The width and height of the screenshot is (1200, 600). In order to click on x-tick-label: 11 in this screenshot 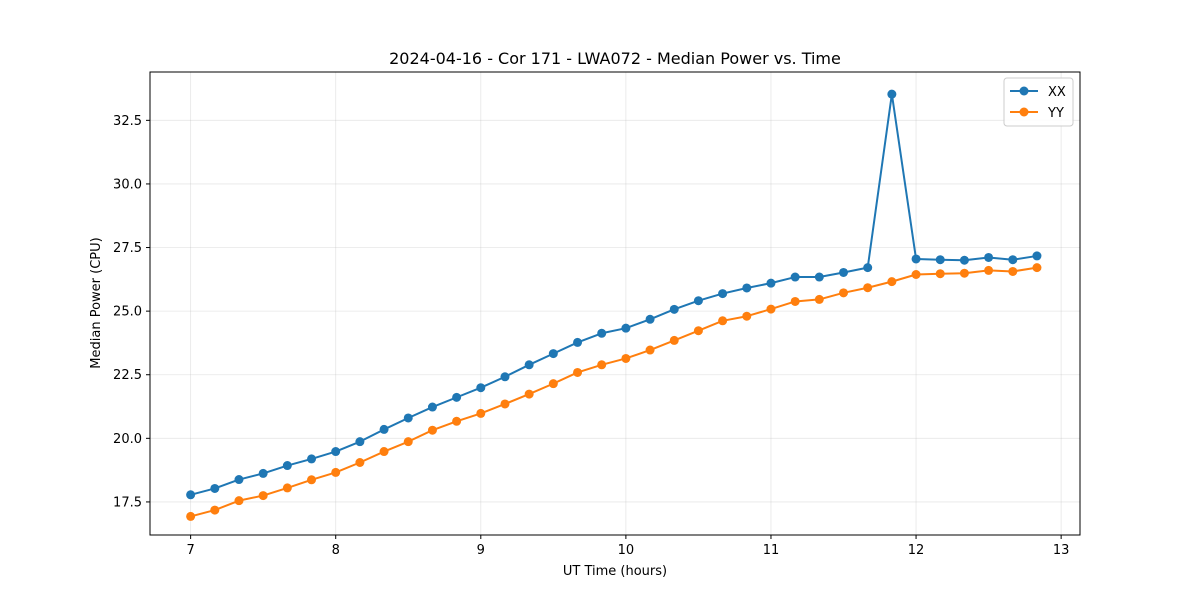, I will do `click(771, 550)`.